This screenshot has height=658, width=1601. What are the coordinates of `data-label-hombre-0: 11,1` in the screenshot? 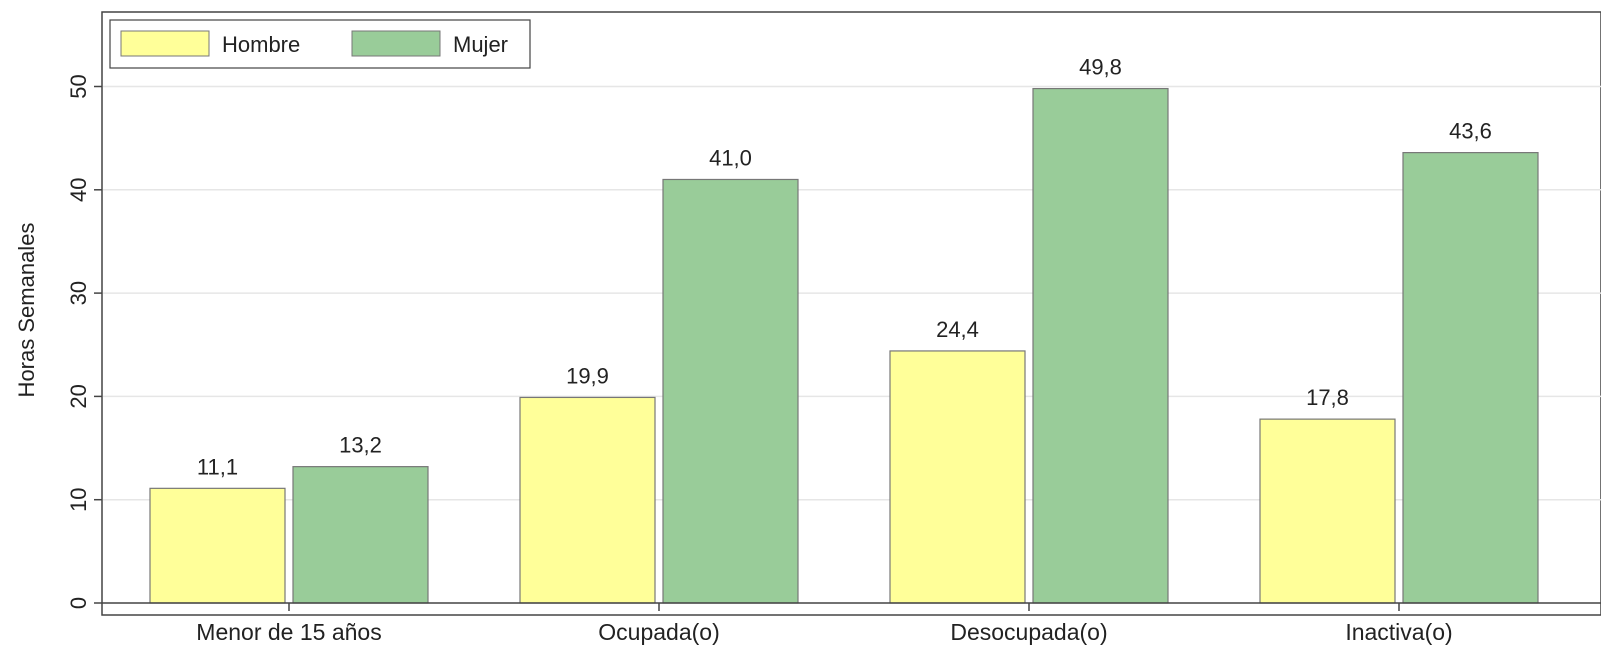 It's located at (217, 466).